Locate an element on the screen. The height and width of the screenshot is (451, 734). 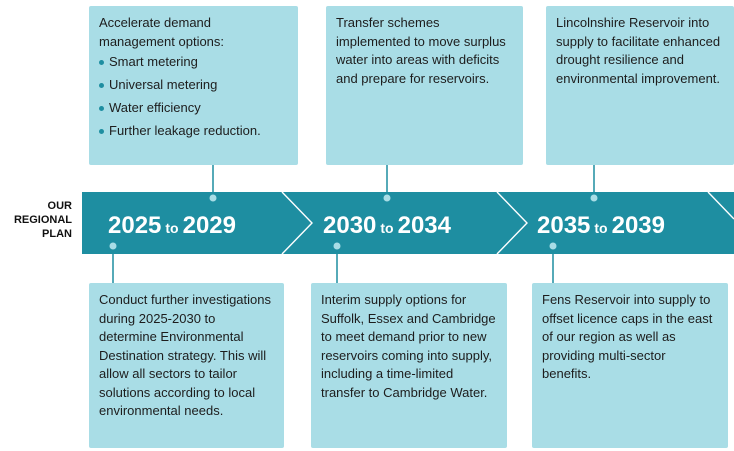
bullet-item: Further leakage reduction. is located at coordinates (193, 131).